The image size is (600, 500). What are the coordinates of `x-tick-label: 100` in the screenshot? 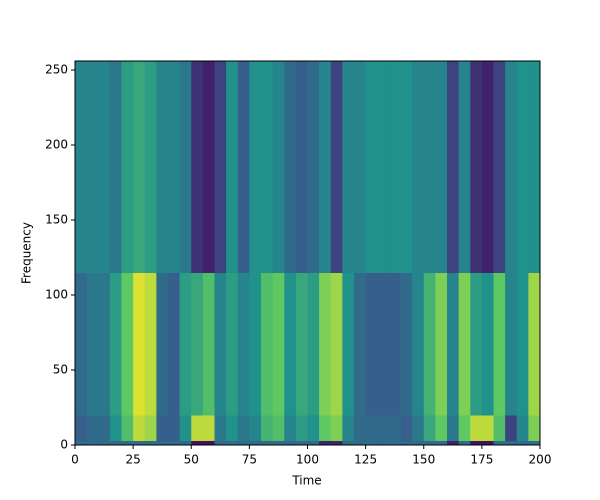 It's located at (307, 460).